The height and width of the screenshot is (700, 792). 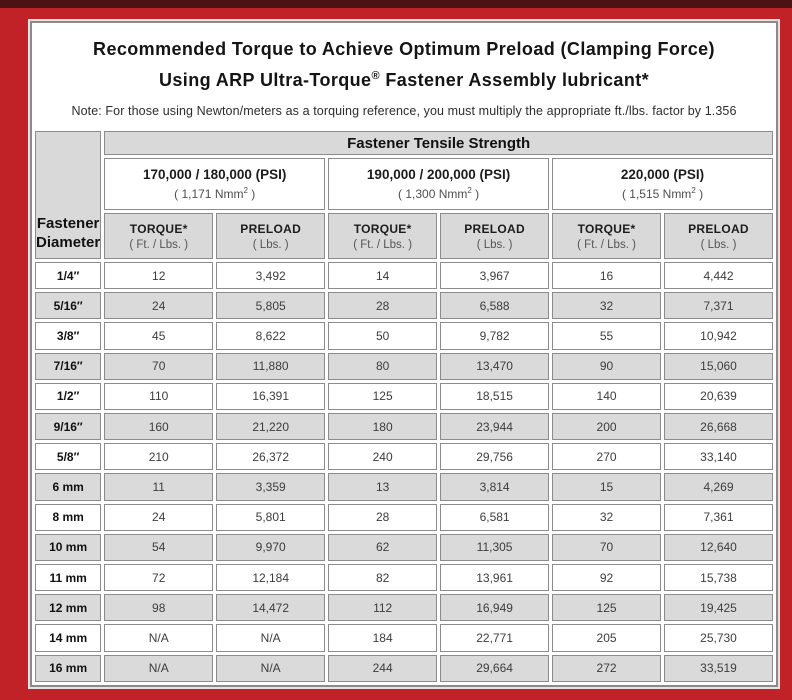 I want to click on value-cell: 205, so click(x=607, y=638).